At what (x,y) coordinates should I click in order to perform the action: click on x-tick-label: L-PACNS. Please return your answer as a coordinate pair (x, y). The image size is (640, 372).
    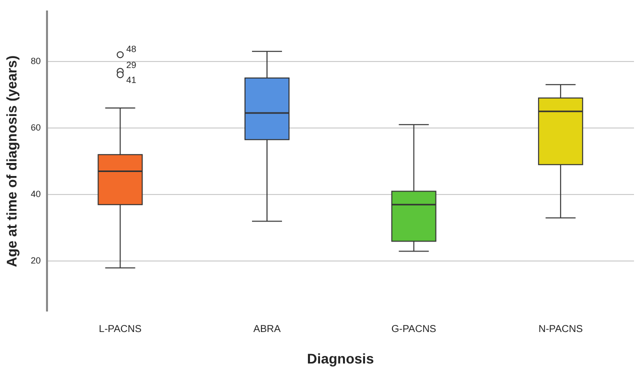
    Looking at the image, I should click on (120, 329).